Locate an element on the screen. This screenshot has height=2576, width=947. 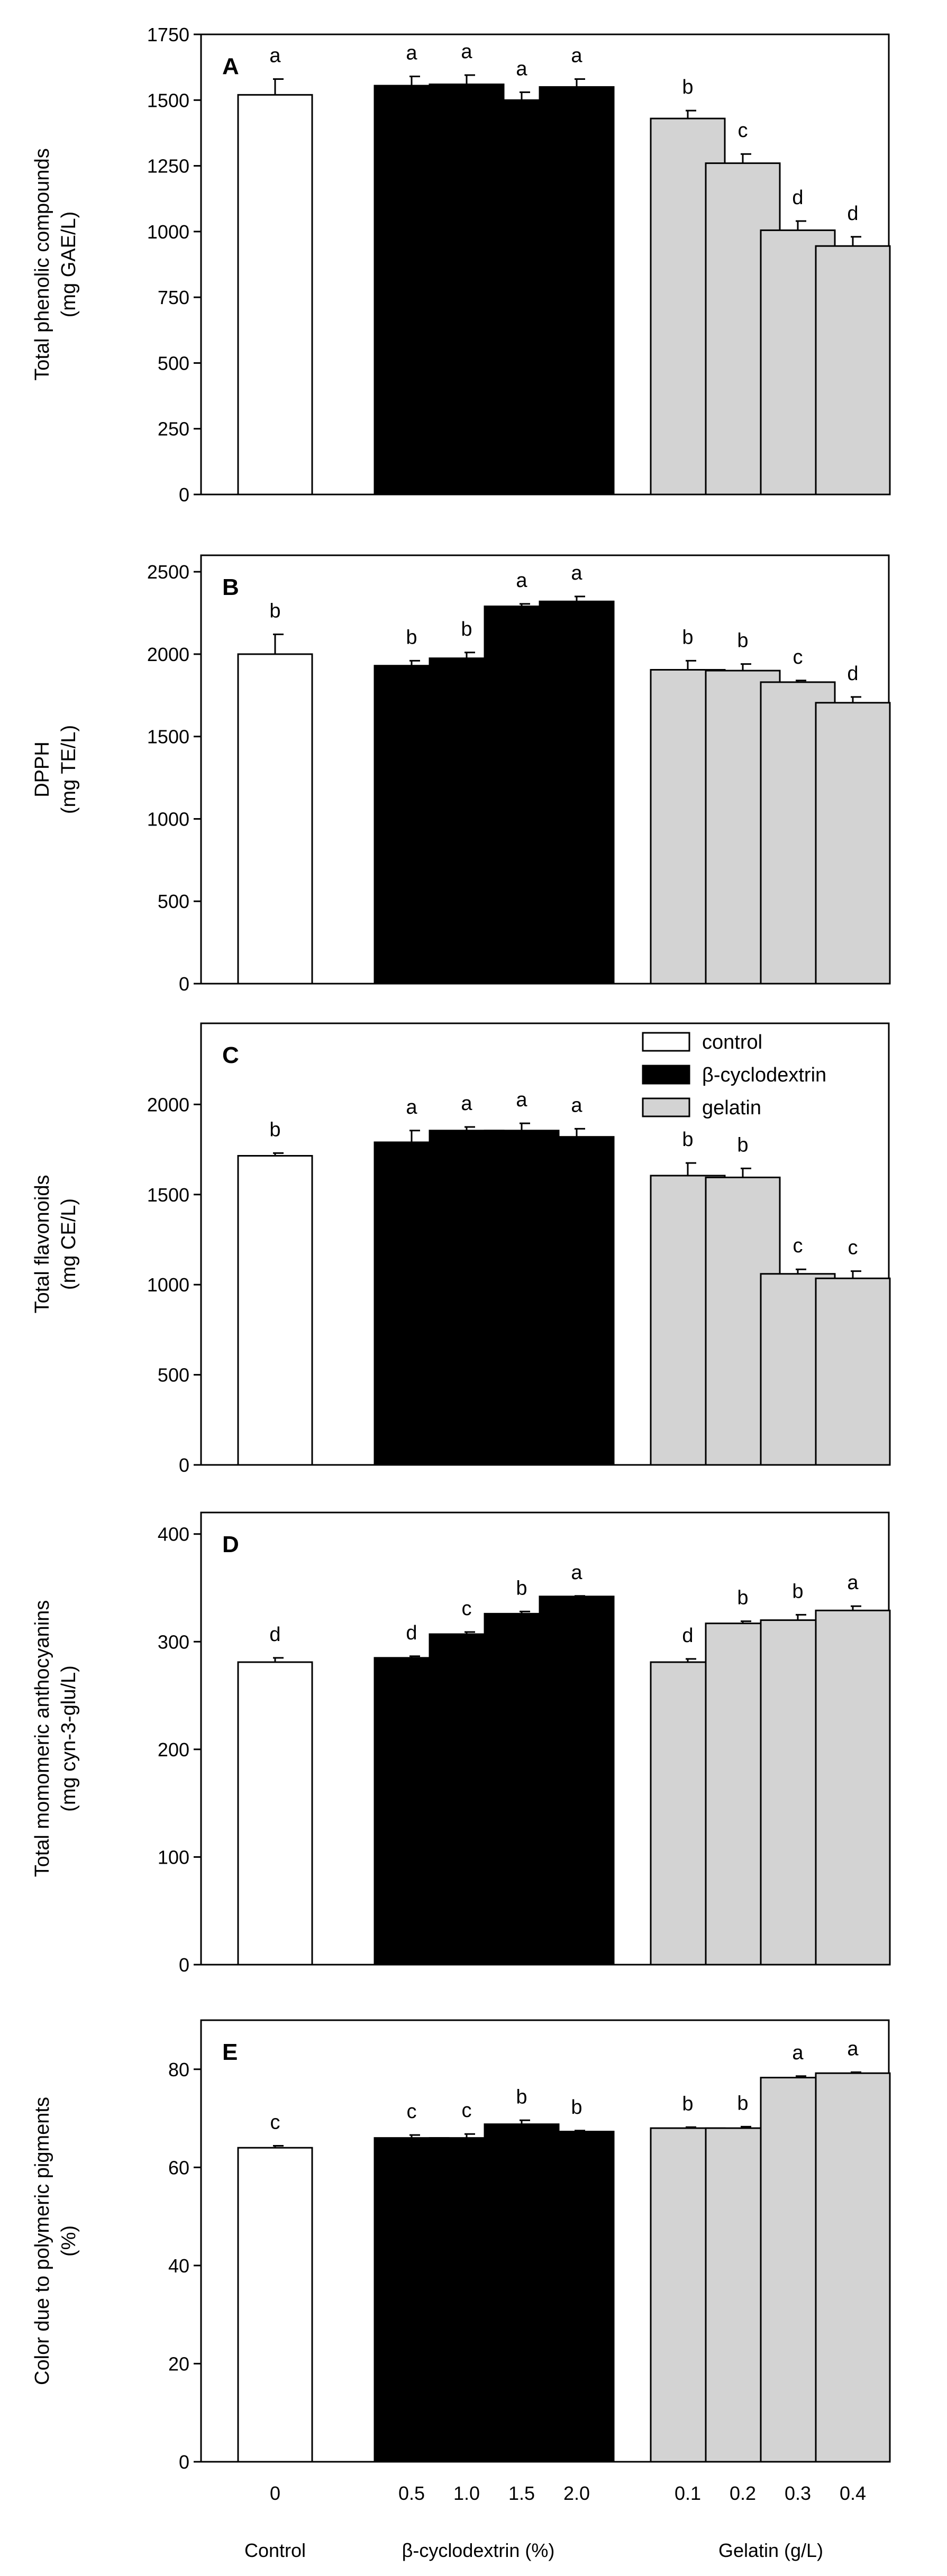
x-tick-label: 0.5 is located at coordinates (411, 2493).